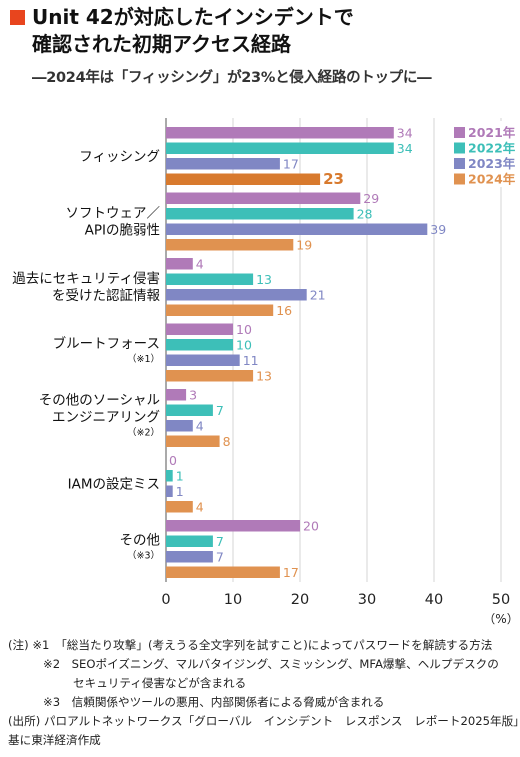  I want to click on title-marker, so click(17, 17).